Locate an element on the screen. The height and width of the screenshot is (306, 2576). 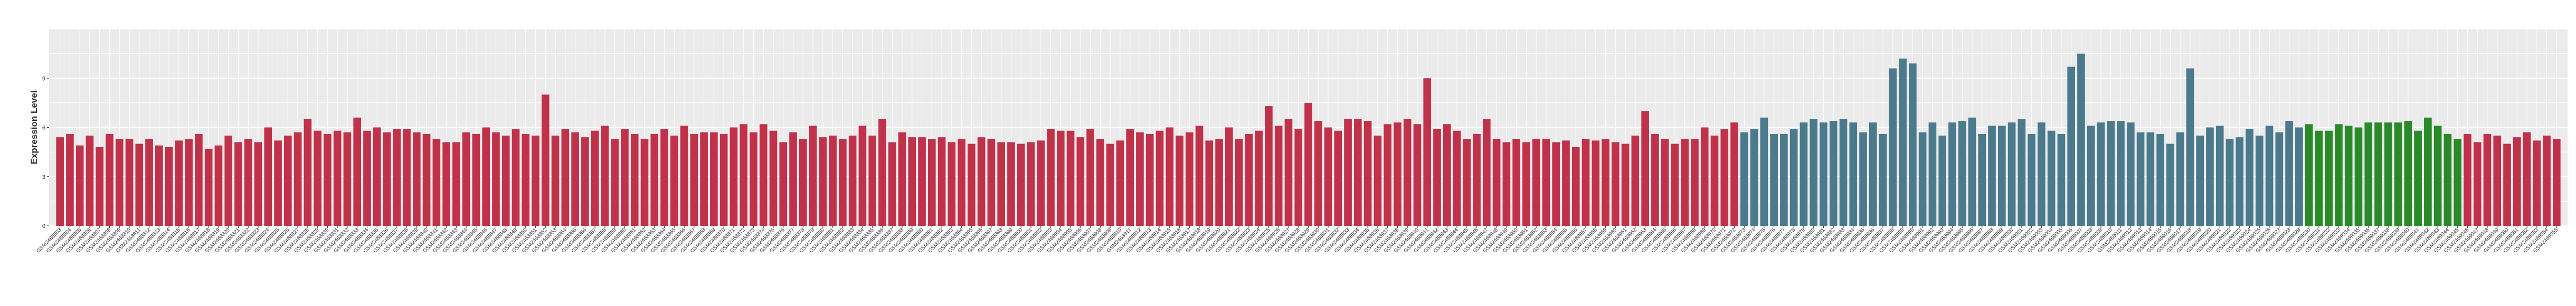
y-axis-label: Expression Level is located at coordinates (34, 128).